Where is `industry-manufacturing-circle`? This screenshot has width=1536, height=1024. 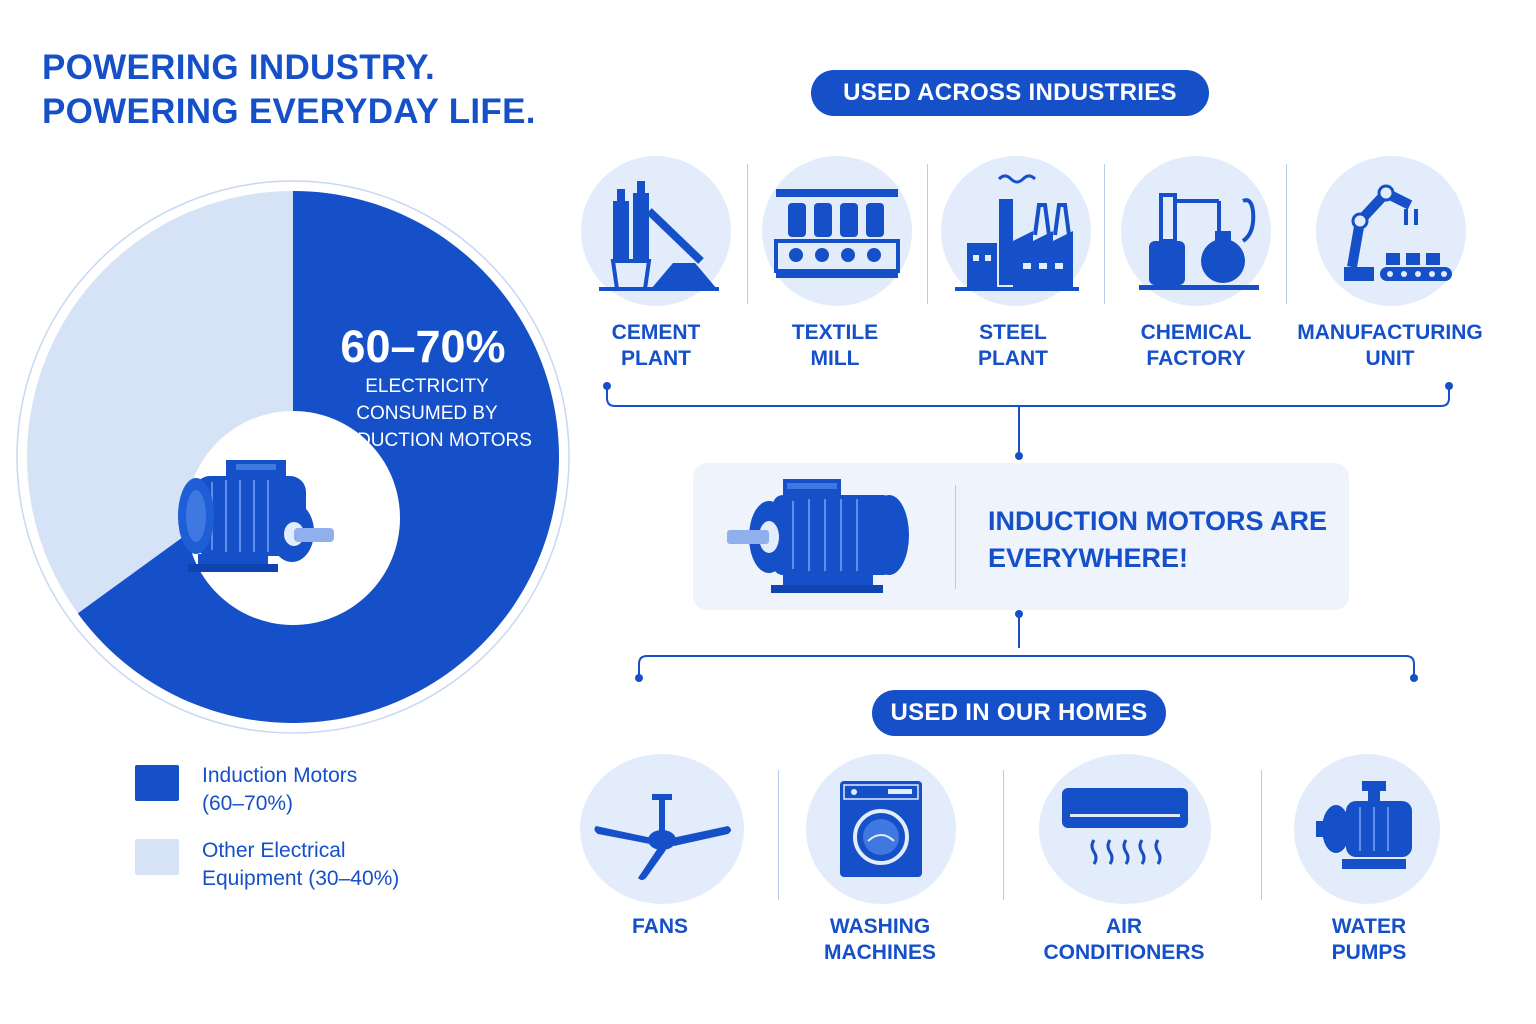 industry-manufacturing-circle is located at coordinates (1391, 231).